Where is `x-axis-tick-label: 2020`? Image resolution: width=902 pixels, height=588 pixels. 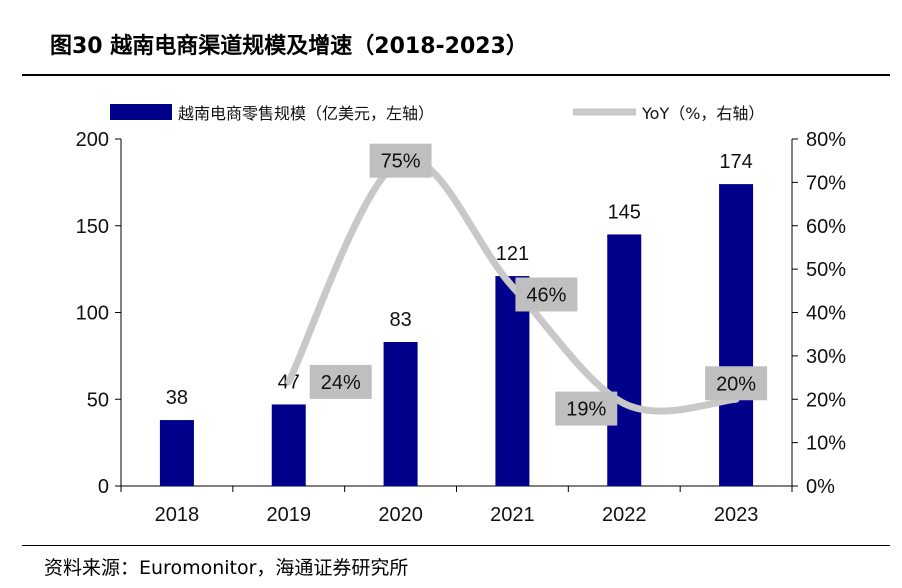 x-axis-tick-label: 2020 is located at coordinates (400, 515).